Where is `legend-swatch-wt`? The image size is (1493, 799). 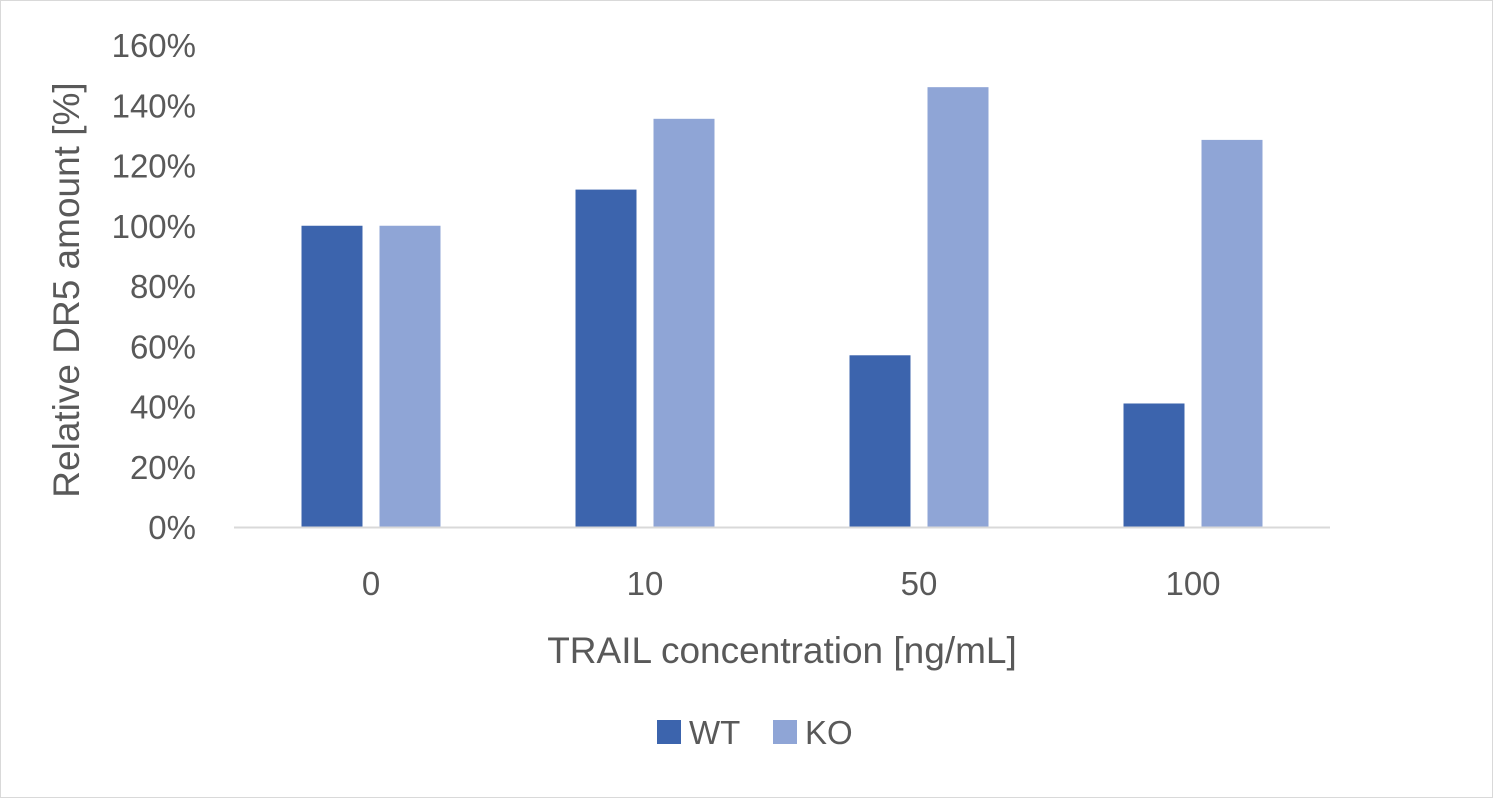 legend-swatch-wt is located at coordinates (669, 732).